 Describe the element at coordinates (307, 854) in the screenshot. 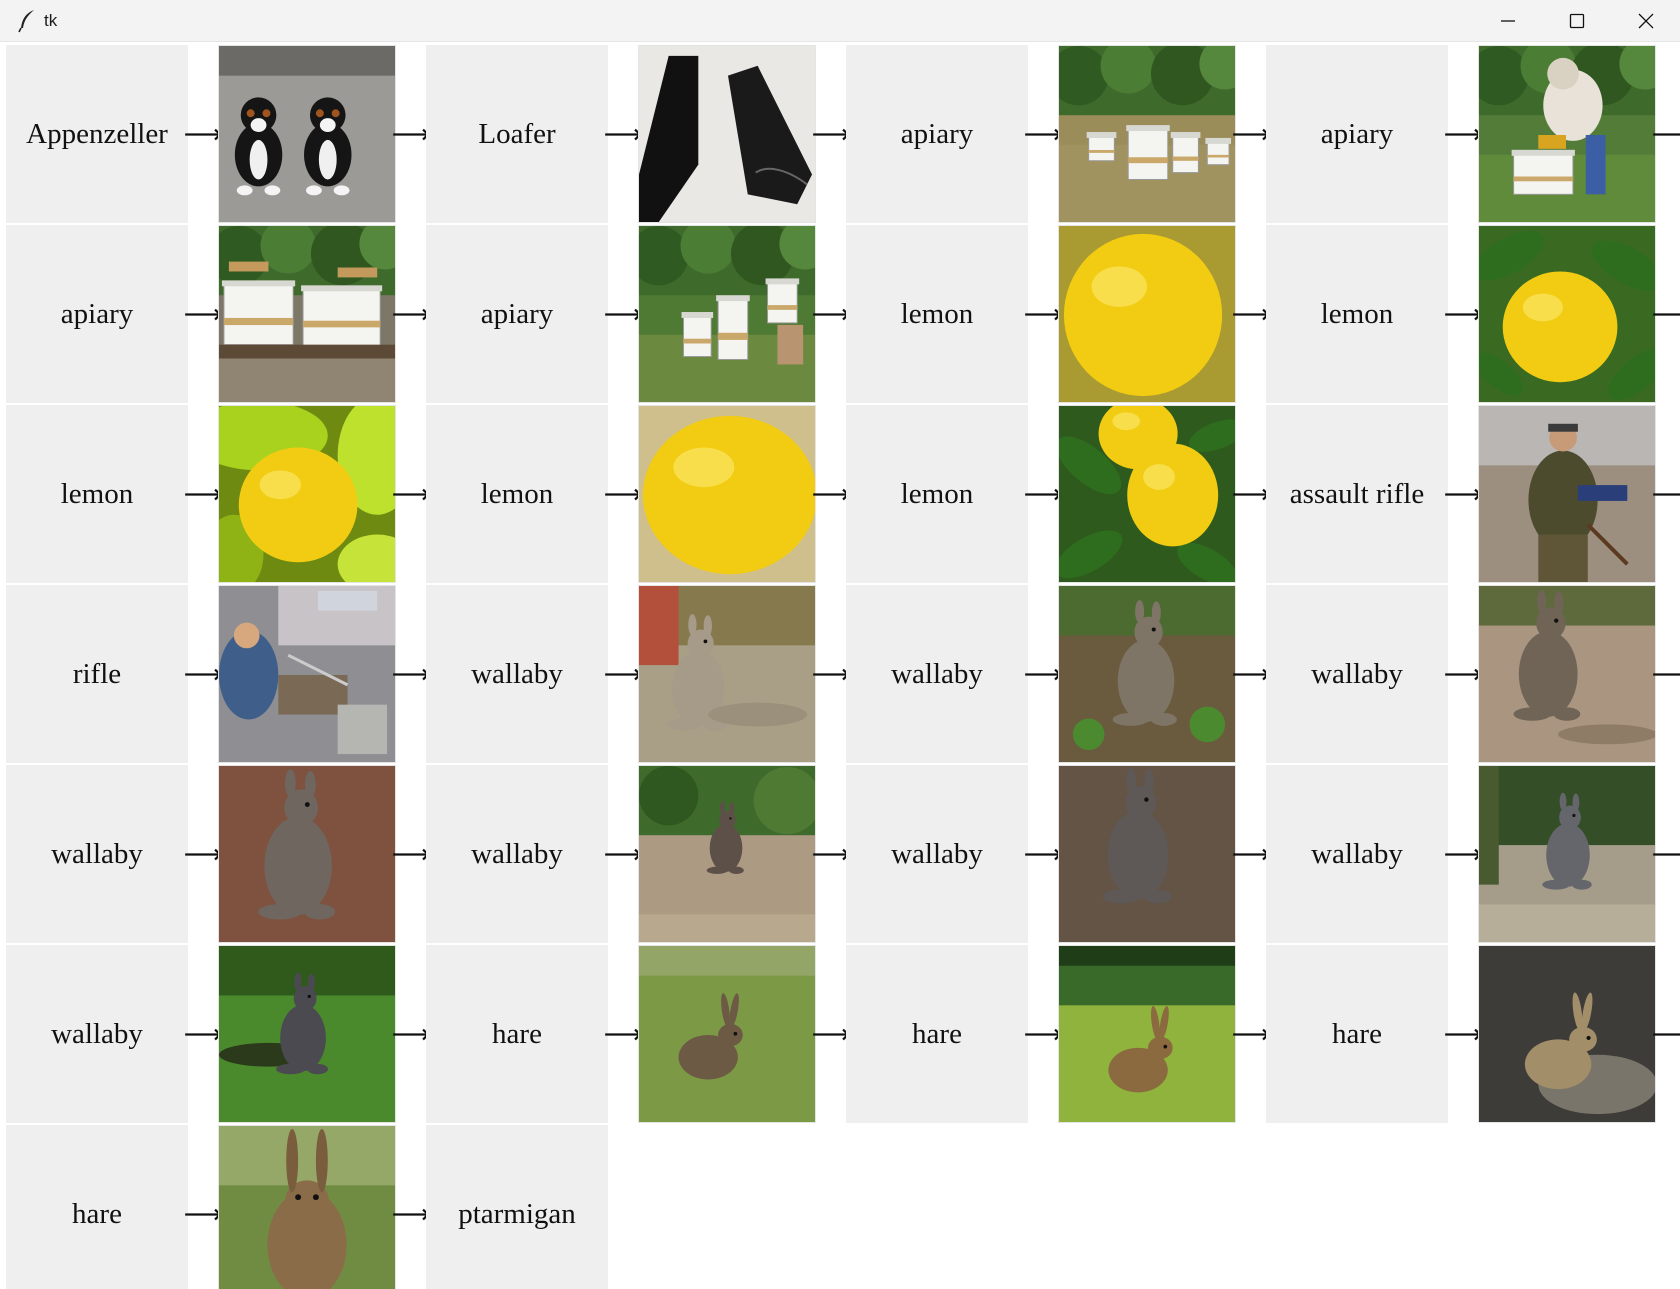

I see `photo-wallaby-mulch` at that location.